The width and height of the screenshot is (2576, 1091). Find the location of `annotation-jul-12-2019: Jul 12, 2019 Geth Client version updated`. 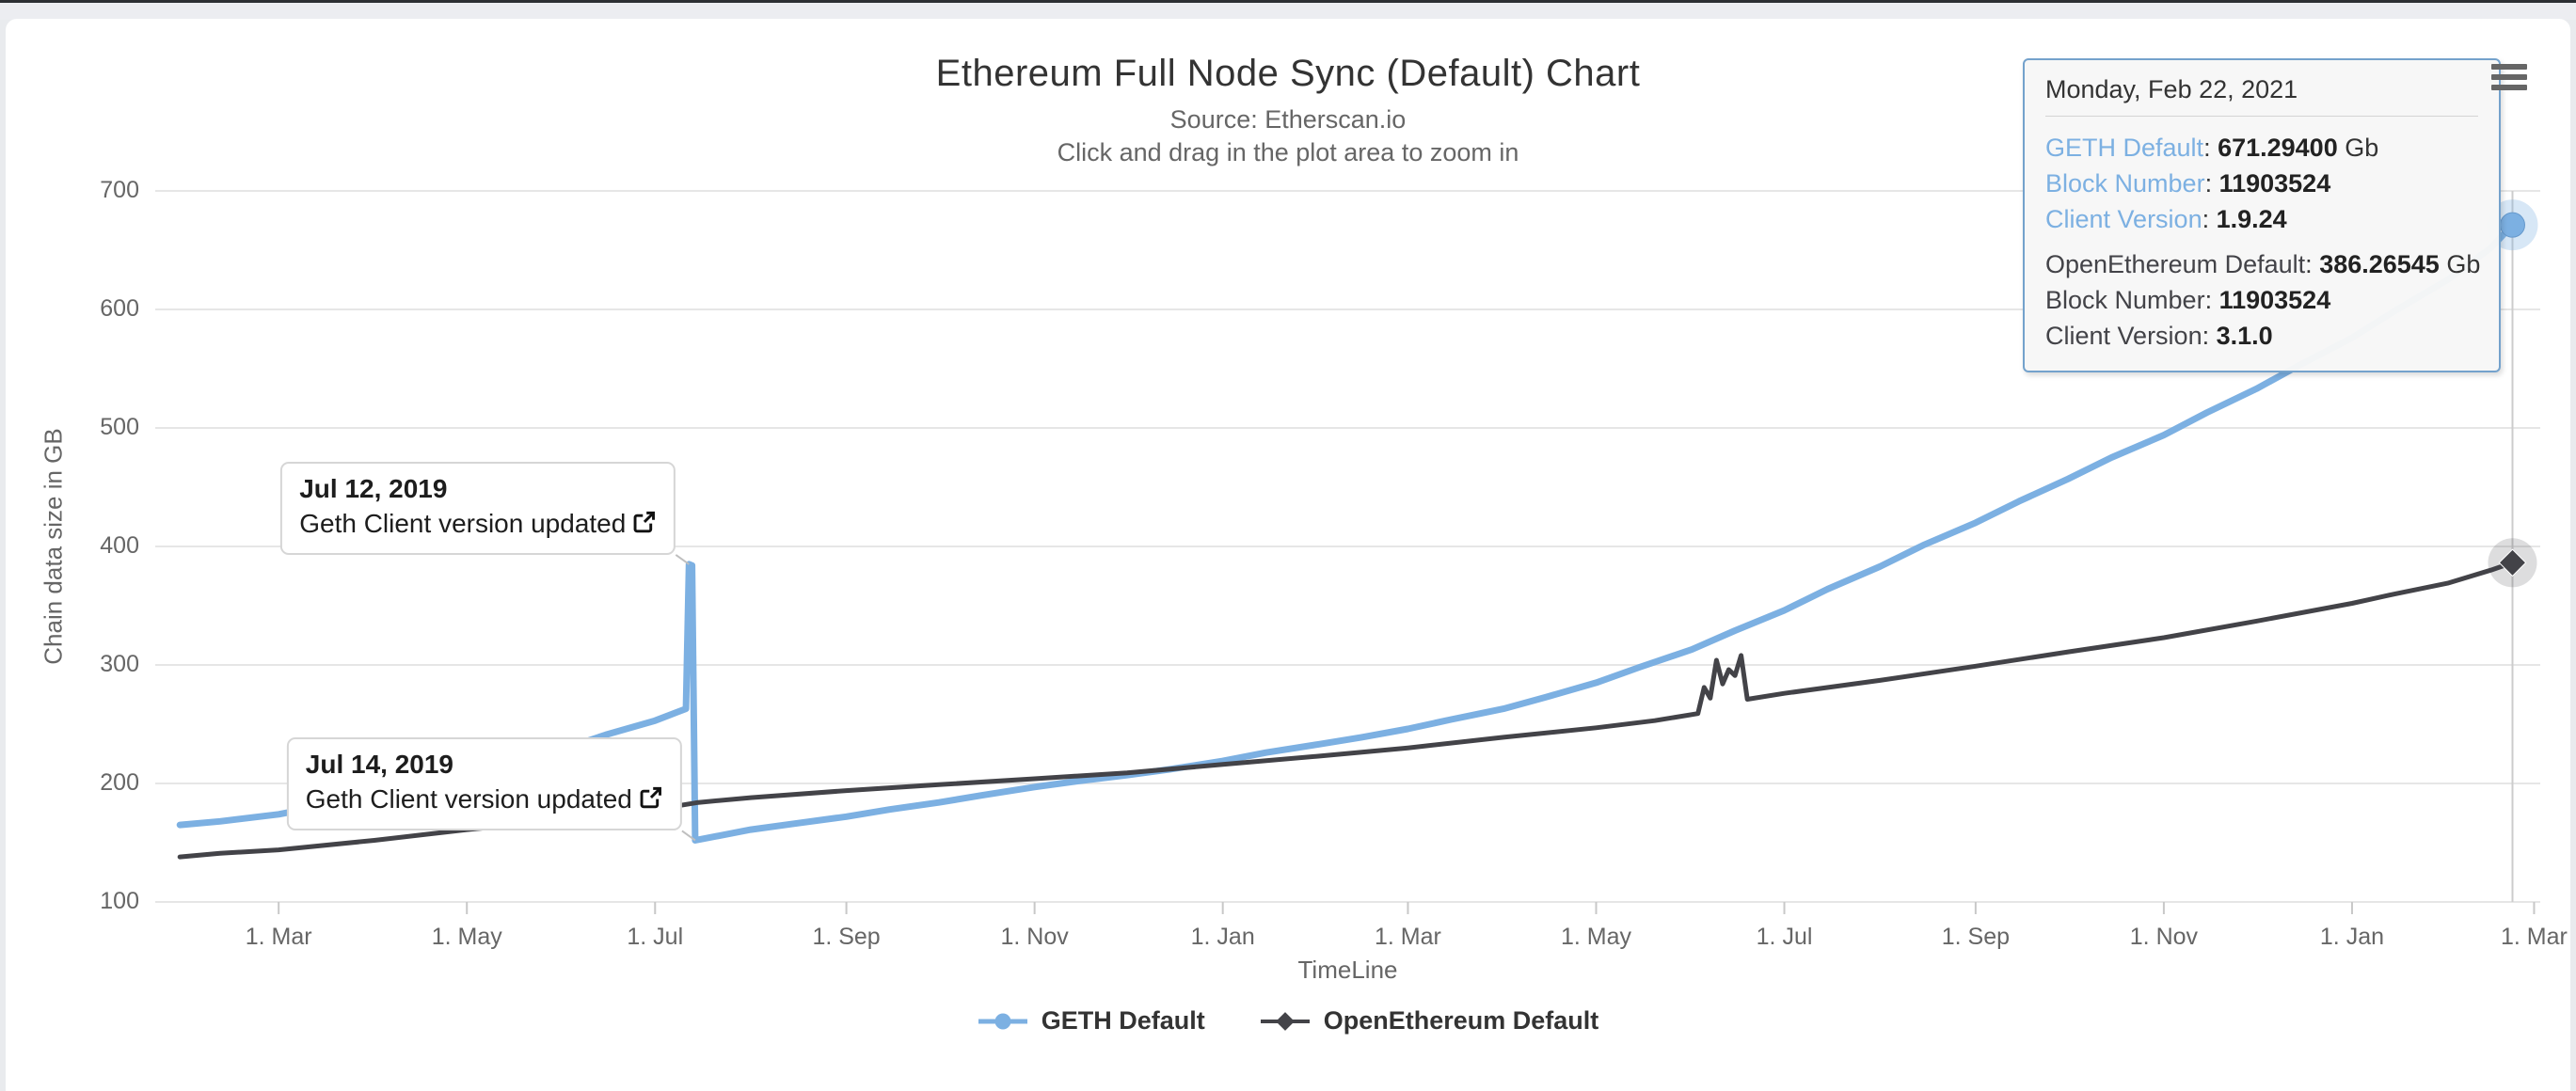

annotation-jul-12-2019: Jul 12, 2019 Geth Client version updated is located at coordinates (478, 508).